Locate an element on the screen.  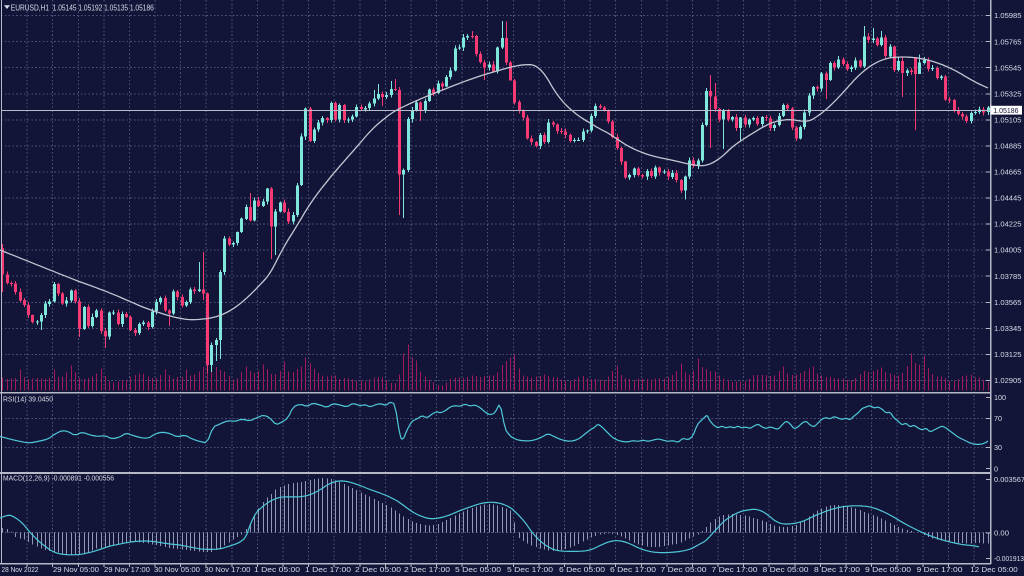
svg-text: 0 is located at coordinates (996, 468).